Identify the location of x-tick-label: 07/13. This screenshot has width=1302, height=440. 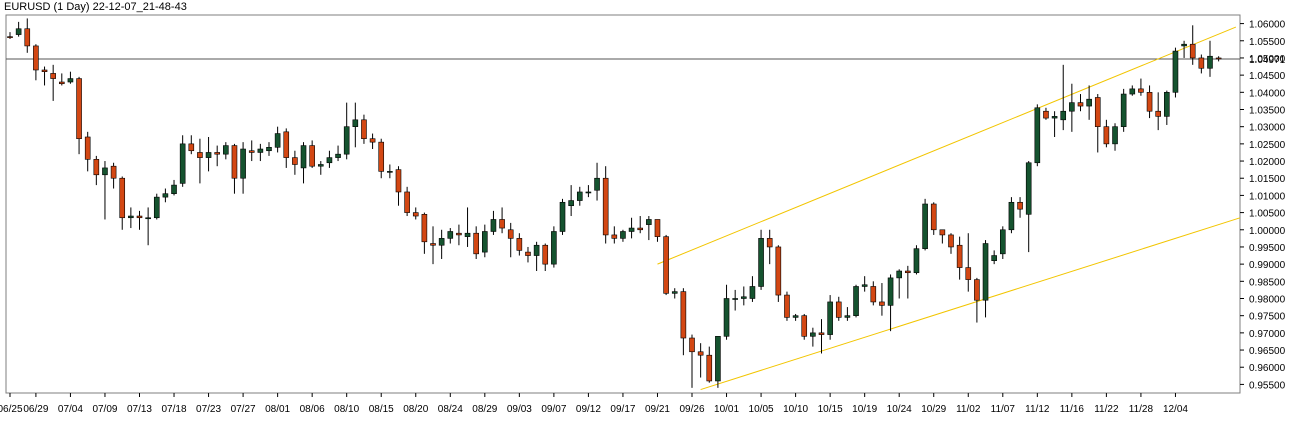
(139, 409).